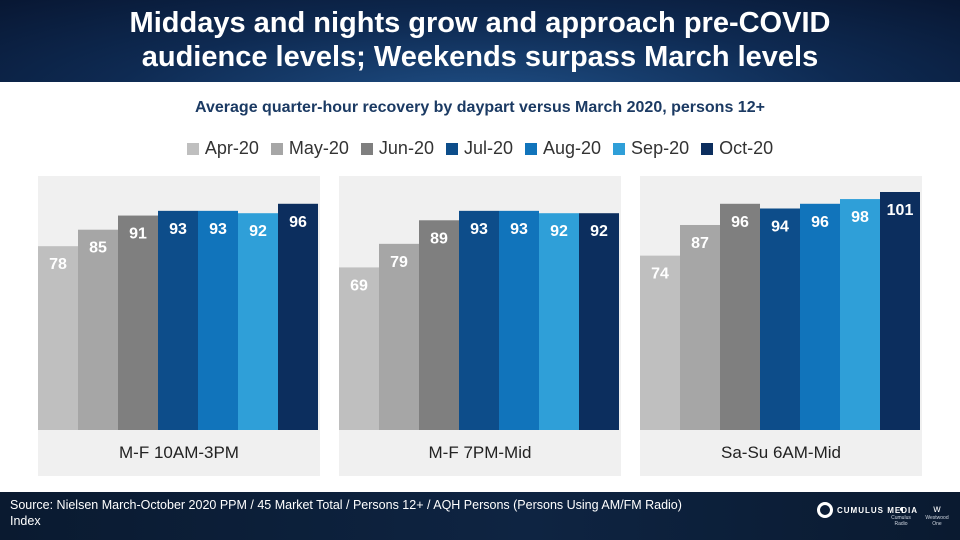 The width and height of the screenshot is (960, 540). Describe the element at coordinates (781, 452) in the screenshot. I see `category-label: Sa-Su 6AM-Mid` at that location.